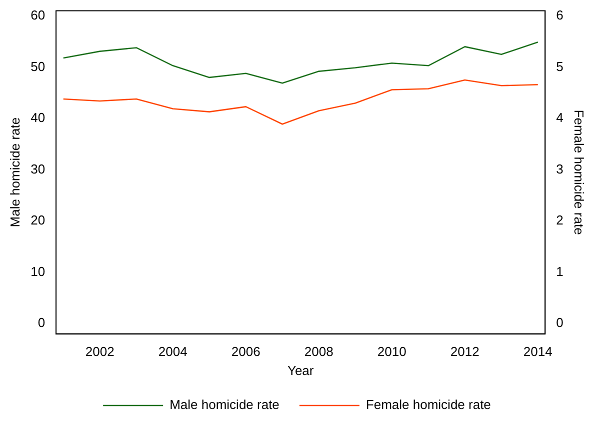 Image resolution: width=598 pixels, height=428 pixels. What do you see at coordinates (537, 352) in the screenshot?
I see `x-tick-label: 2014` at bounding box center [537, 352].